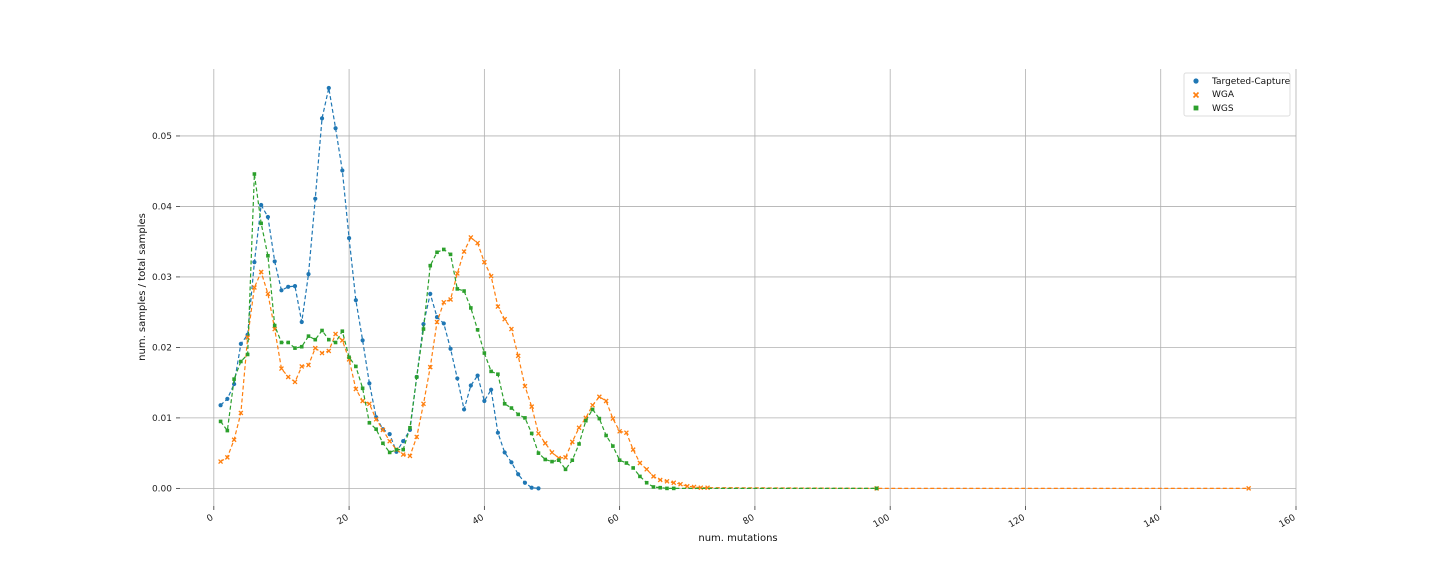 The width and height of the screenshot is (1440, 576). Describe the element at coordinates (1237, 94) in the screenshot. I see `legend-box` at that location.